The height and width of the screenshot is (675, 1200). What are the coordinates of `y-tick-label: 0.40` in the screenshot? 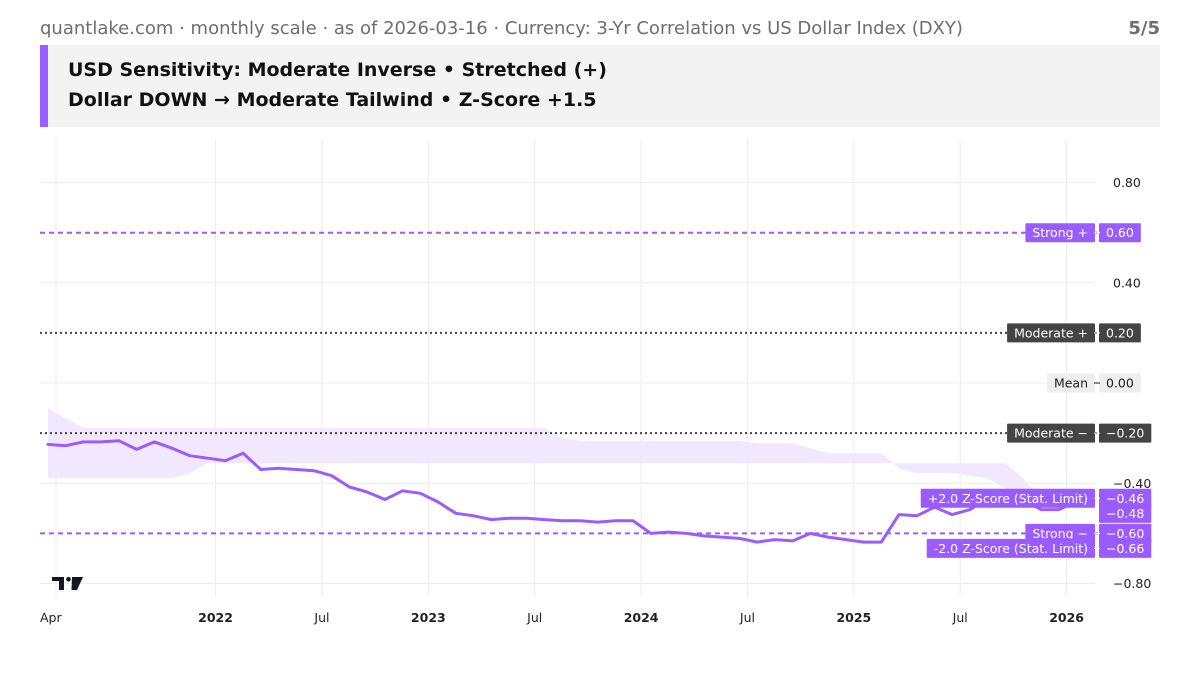 It's located at (1127, 282).